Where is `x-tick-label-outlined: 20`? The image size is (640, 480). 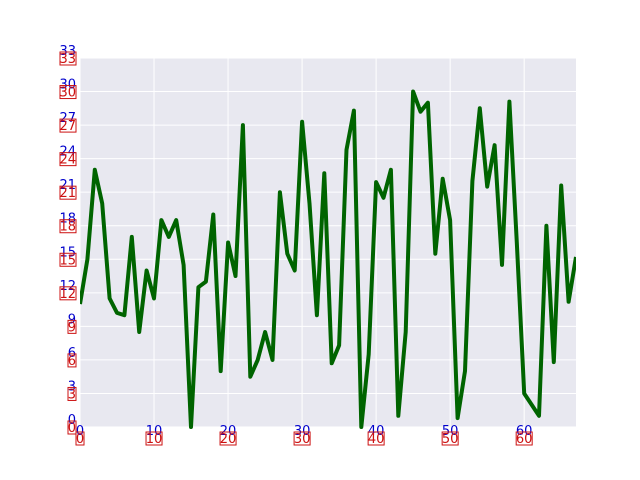 x-tick-label-outlined: 20 is located at coordinates (228, 439).